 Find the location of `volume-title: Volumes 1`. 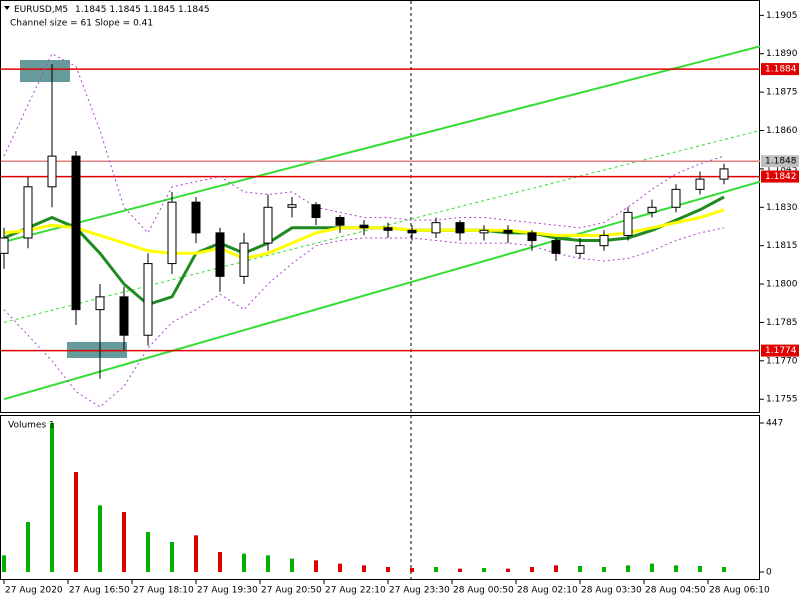

volume-title: Volumes 1 is located at coordinates (31, 426).